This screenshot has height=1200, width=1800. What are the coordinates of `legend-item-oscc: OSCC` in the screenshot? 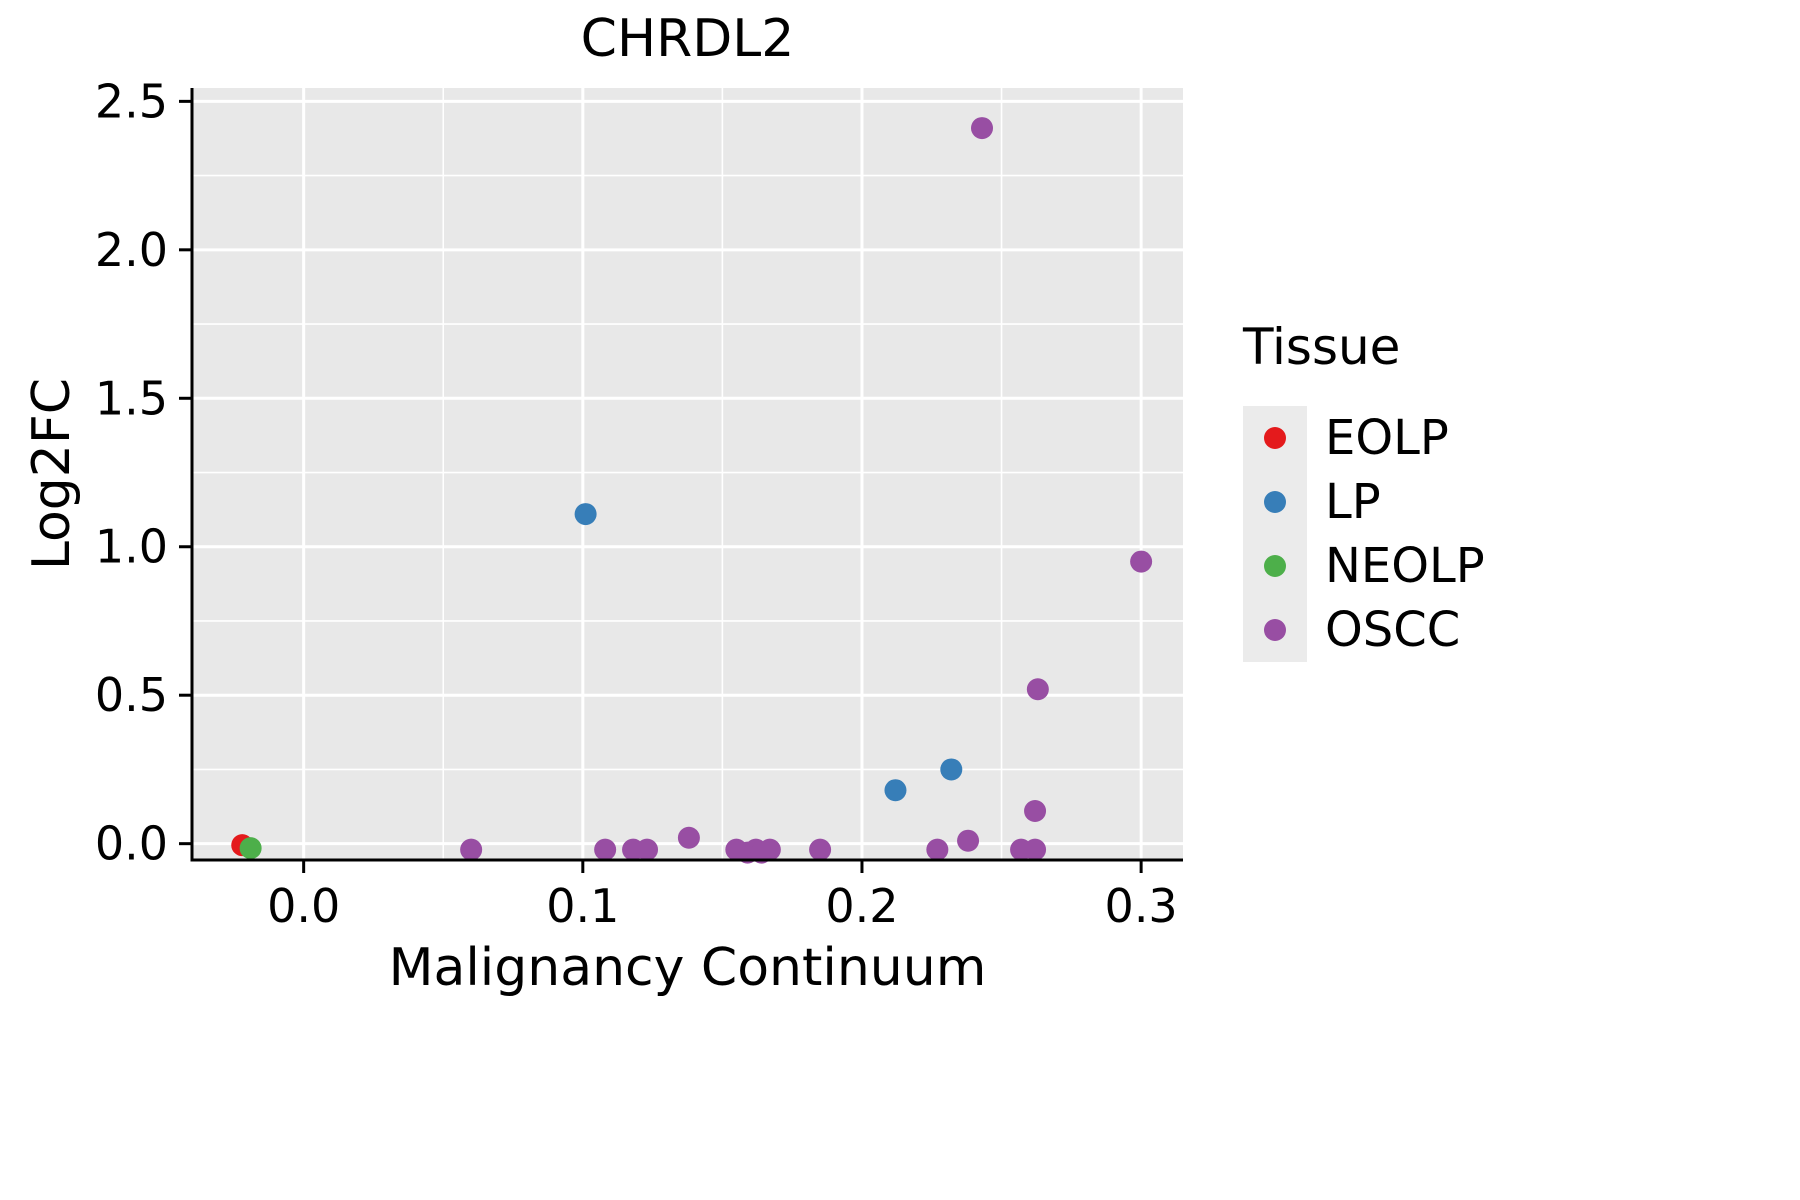 It's located at (1364, 630).